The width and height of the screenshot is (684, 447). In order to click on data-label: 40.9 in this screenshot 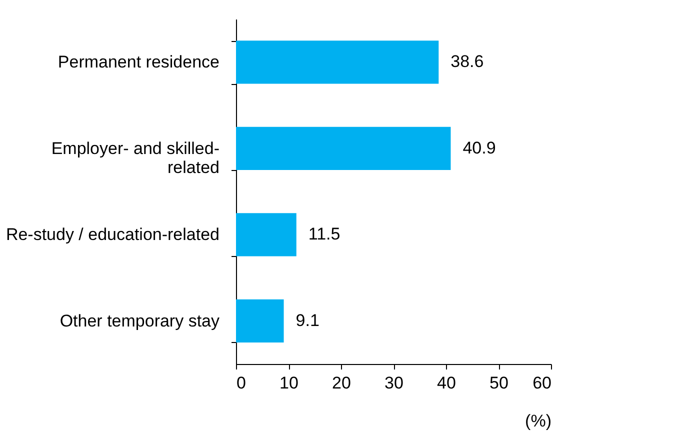, I will do `click(479, 148)`.